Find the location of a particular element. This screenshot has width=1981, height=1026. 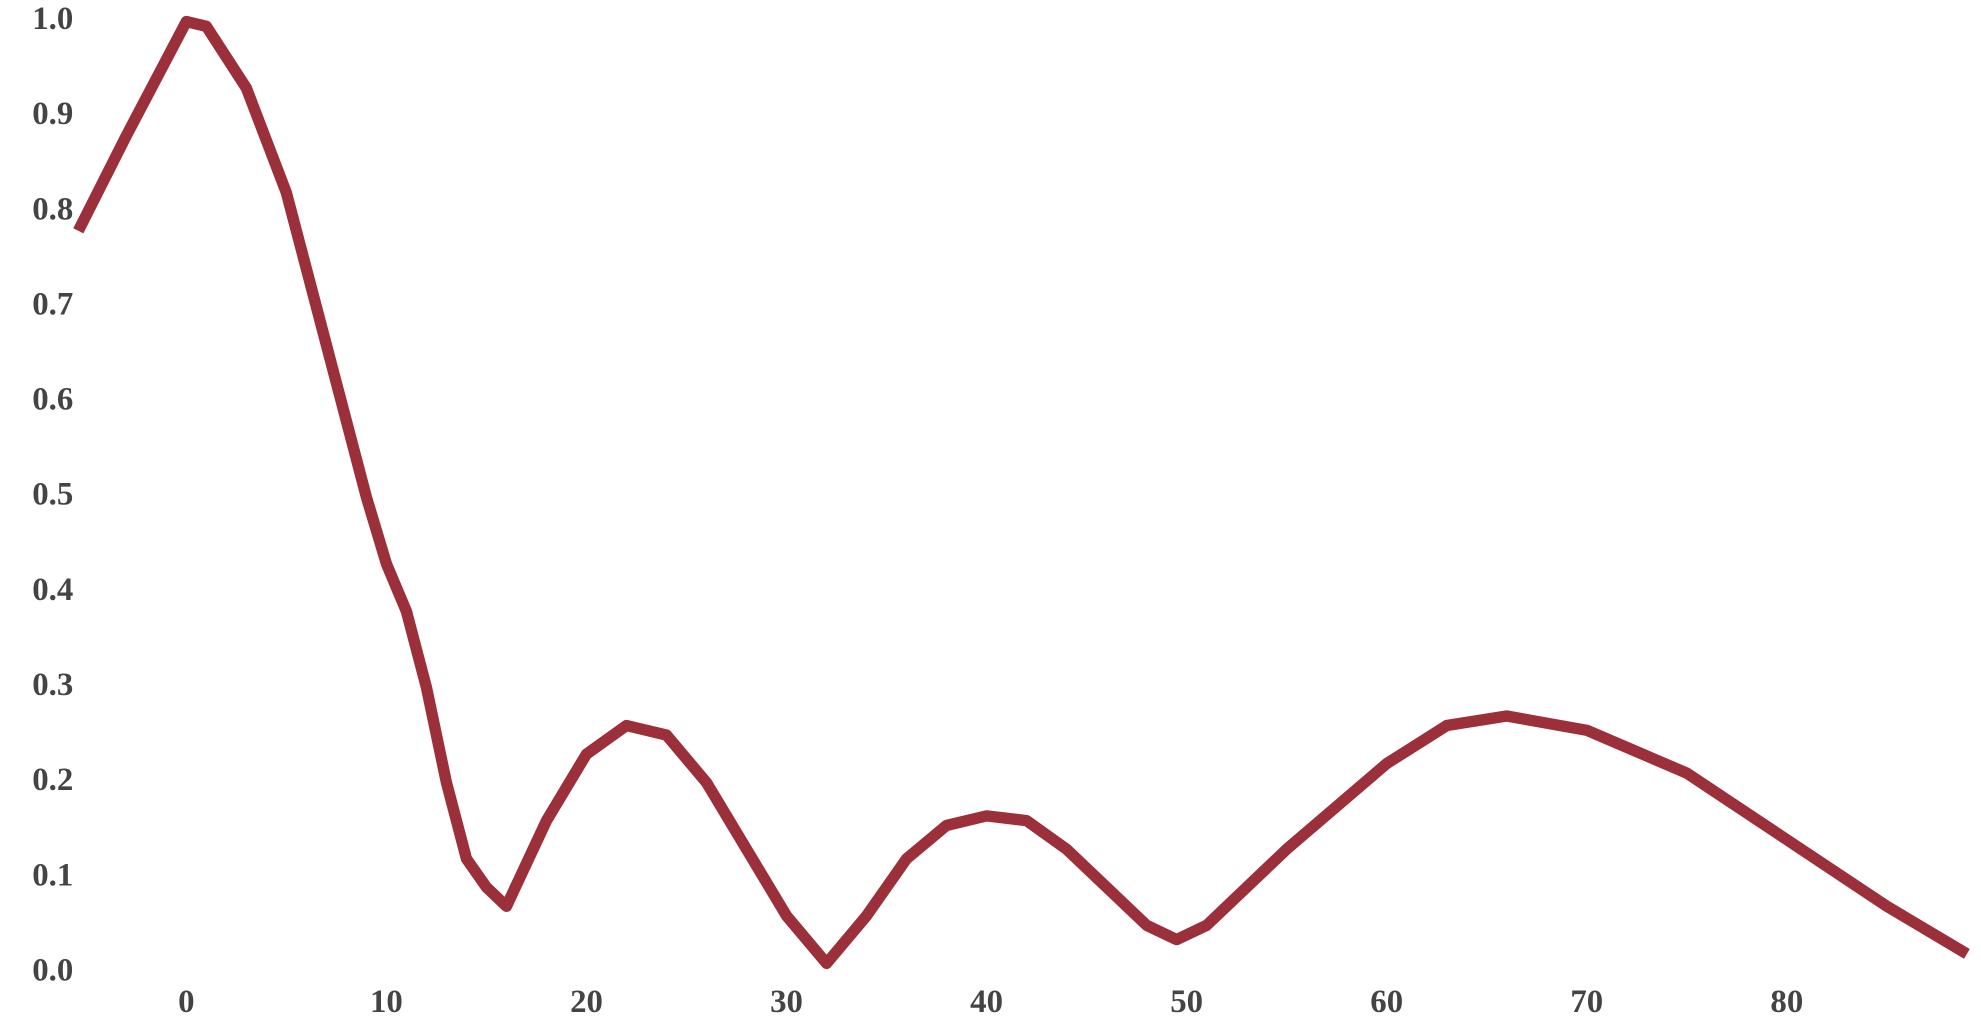

y-tick-label: 0.9 is located at coordinates (52, 114).